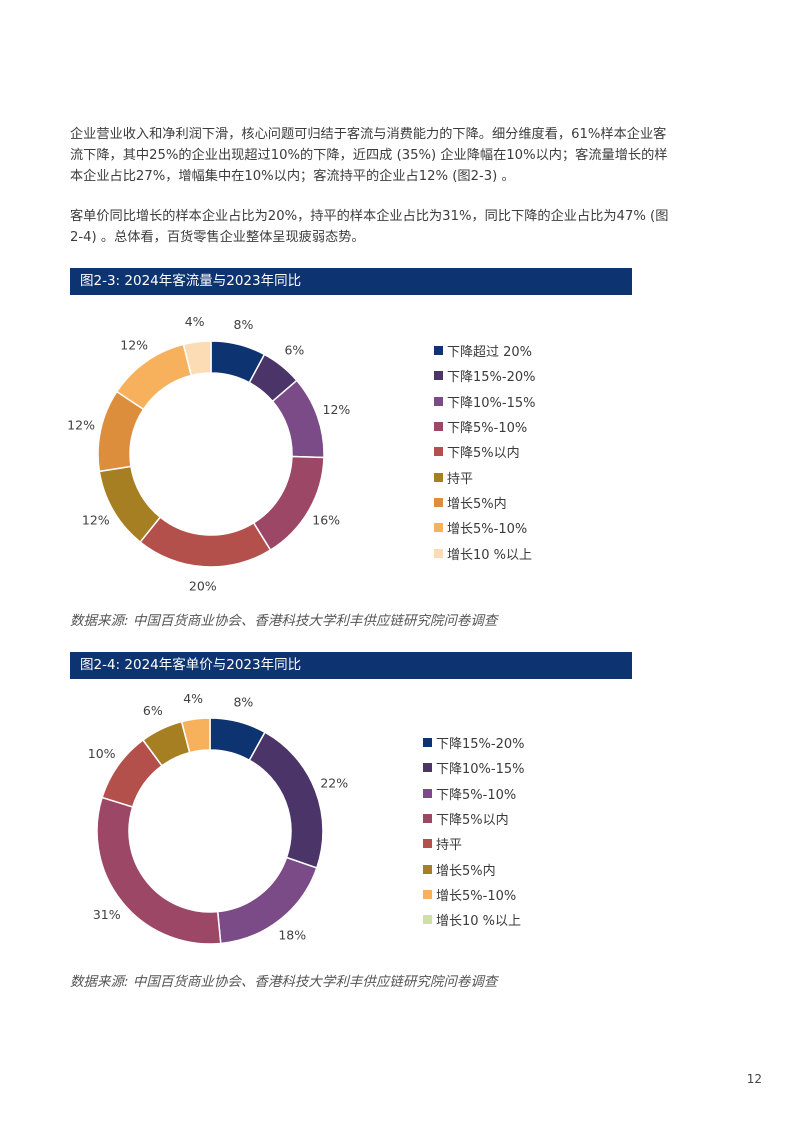 This screenshot has width=793, height=1121. I want to click on legend-item: 下降超过 20%, so click(484, 350).